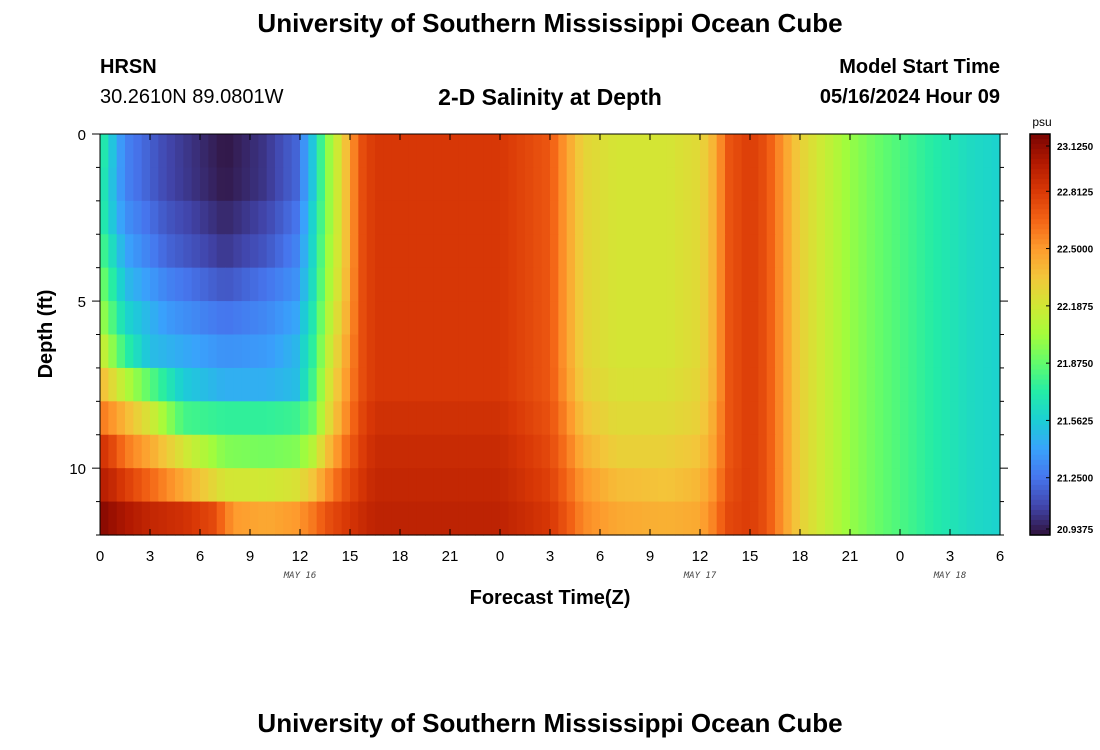  What do you see at coordinates (900, 556) in the screenshot?
I see `x-tick-label: 0` at bounding box center [900, 556].